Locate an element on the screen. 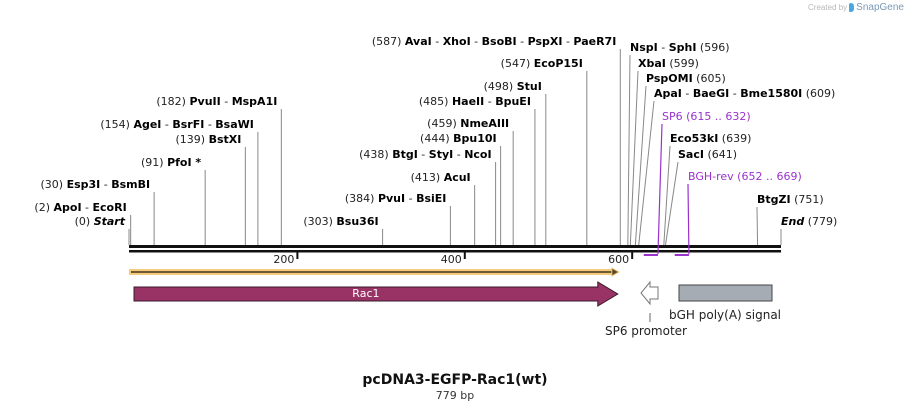 The width and height of the screenshot is (910, 412). cut-site-label: PspOMI (605) is located at coordinates (686, 78).